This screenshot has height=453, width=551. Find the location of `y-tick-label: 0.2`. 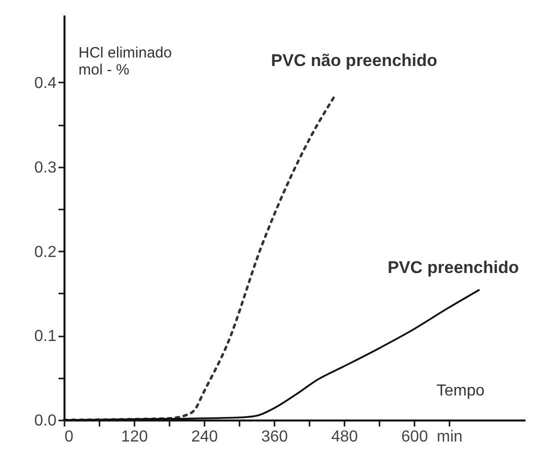

y-tick-label: 0.2 is located at coordinates (45, 252).